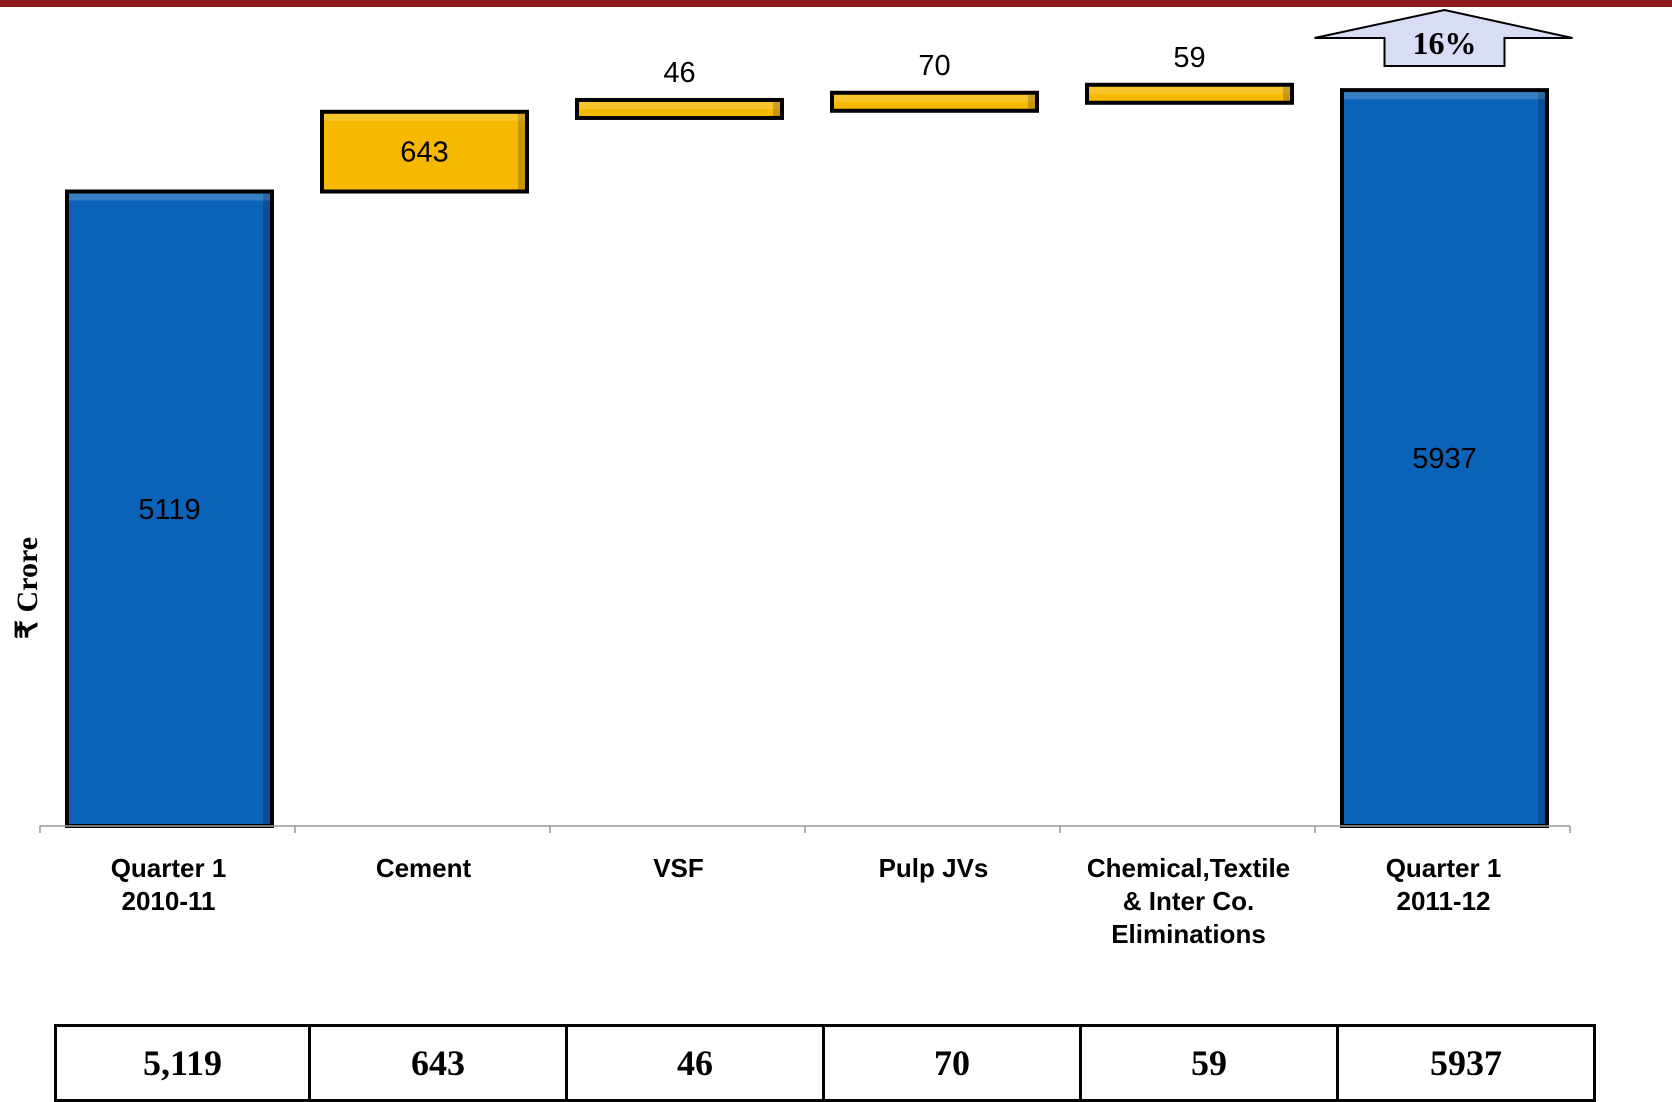 The image size is (1672, 1102). I want to click on data-label: 70, so click(934, 66).